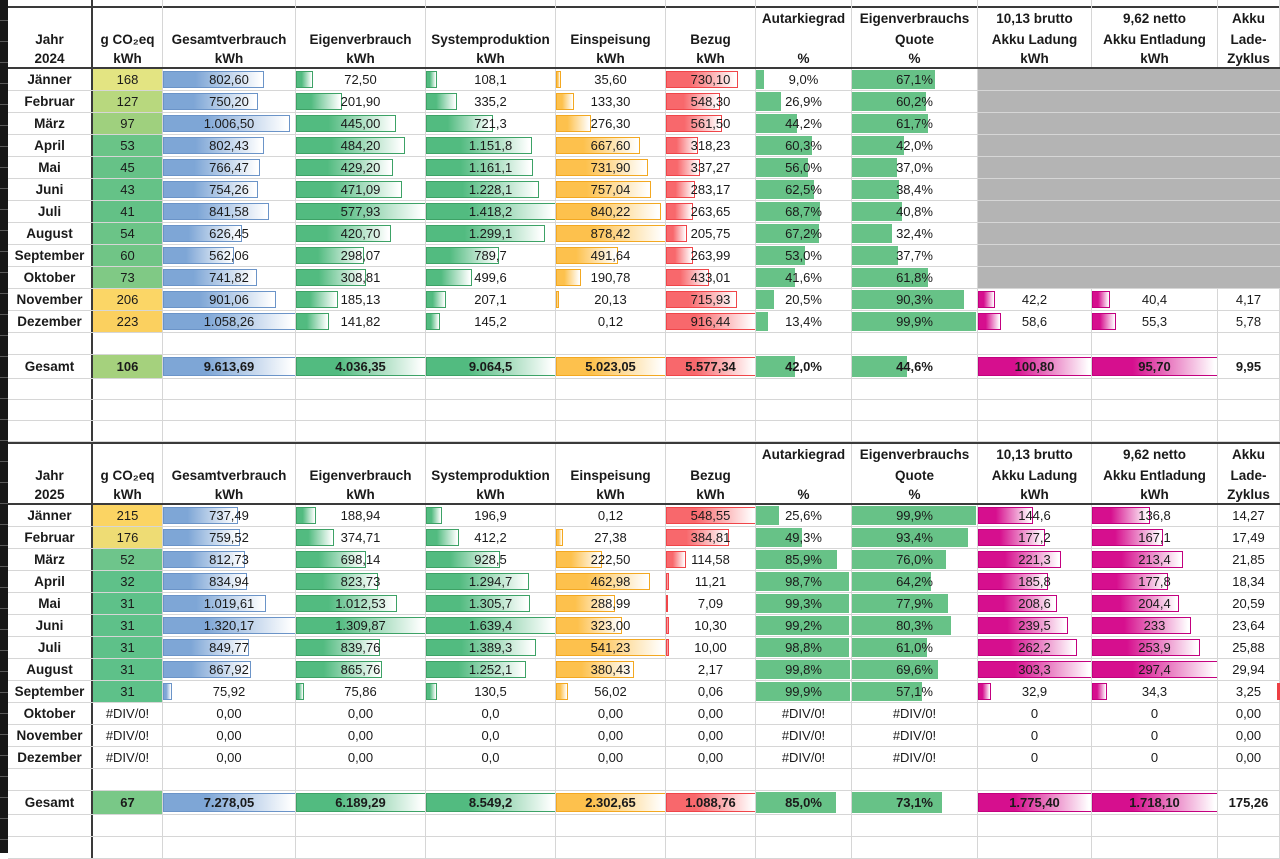  I want to click on header-cell-label, so click(50, 18).